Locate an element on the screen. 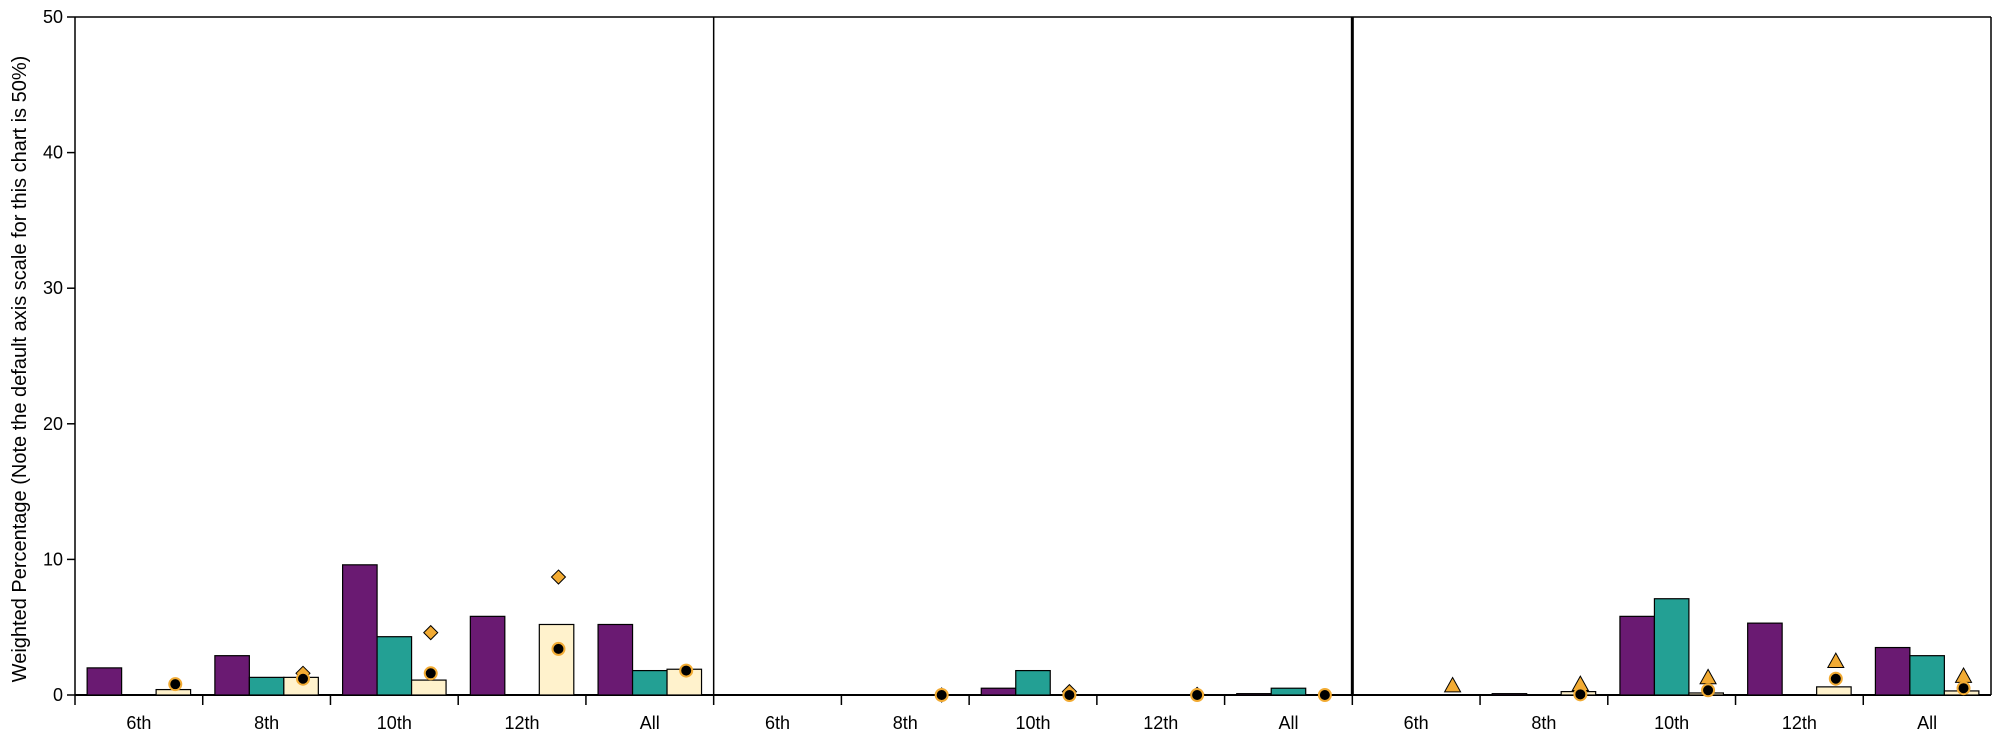 The height and width of the screenshot is (736, 1999). y-tick-label: 20 is located at coordinates (53, 424).